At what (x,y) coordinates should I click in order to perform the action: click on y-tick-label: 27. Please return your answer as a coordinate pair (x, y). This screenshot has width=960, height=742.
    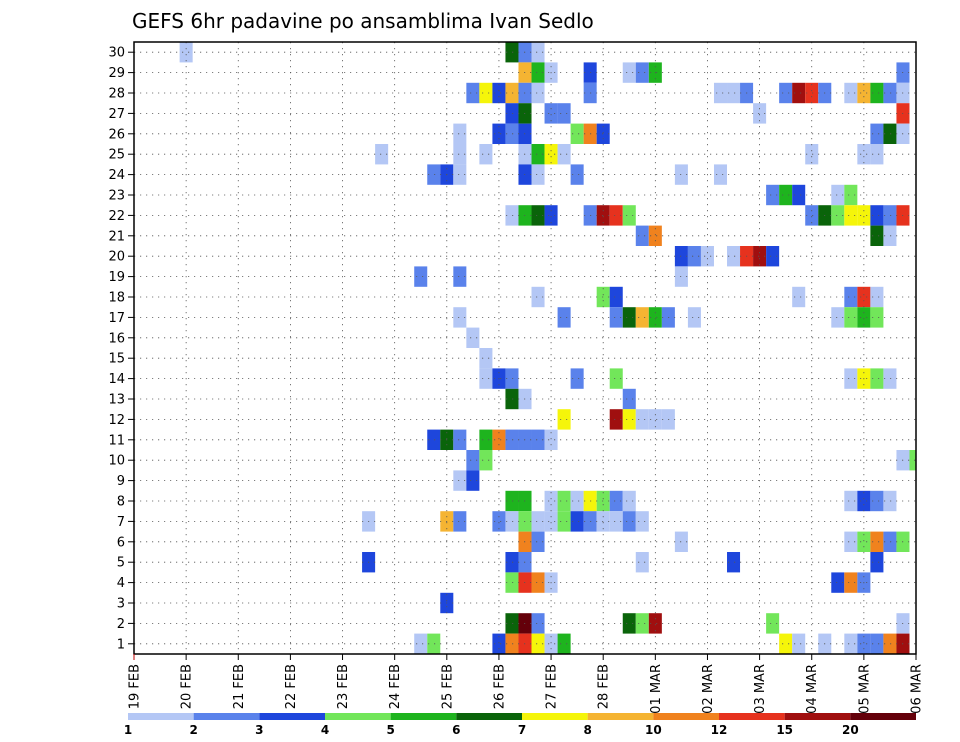
    Looking at the image, I should click on (116, 114).